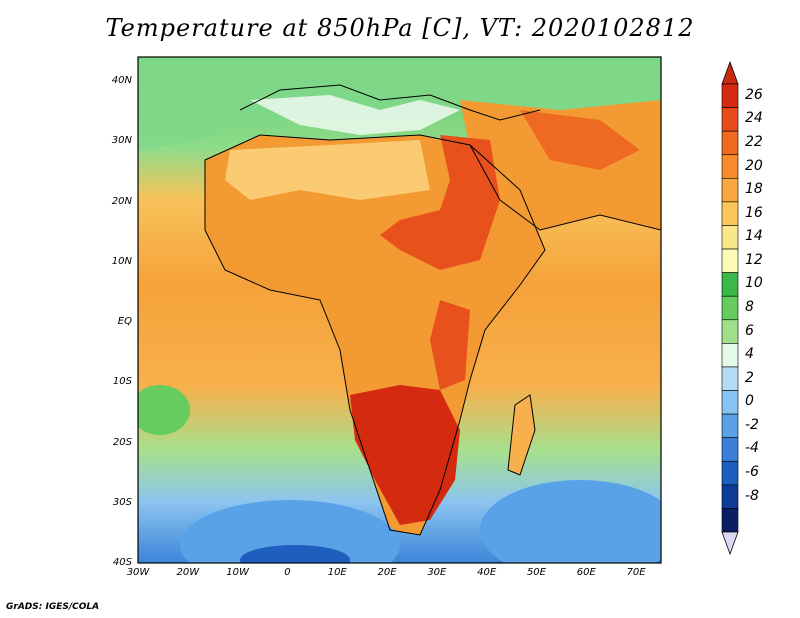 The width and height of the screenshot is (800, 618). I want to click on mediterranean-area, so click(355, 115).